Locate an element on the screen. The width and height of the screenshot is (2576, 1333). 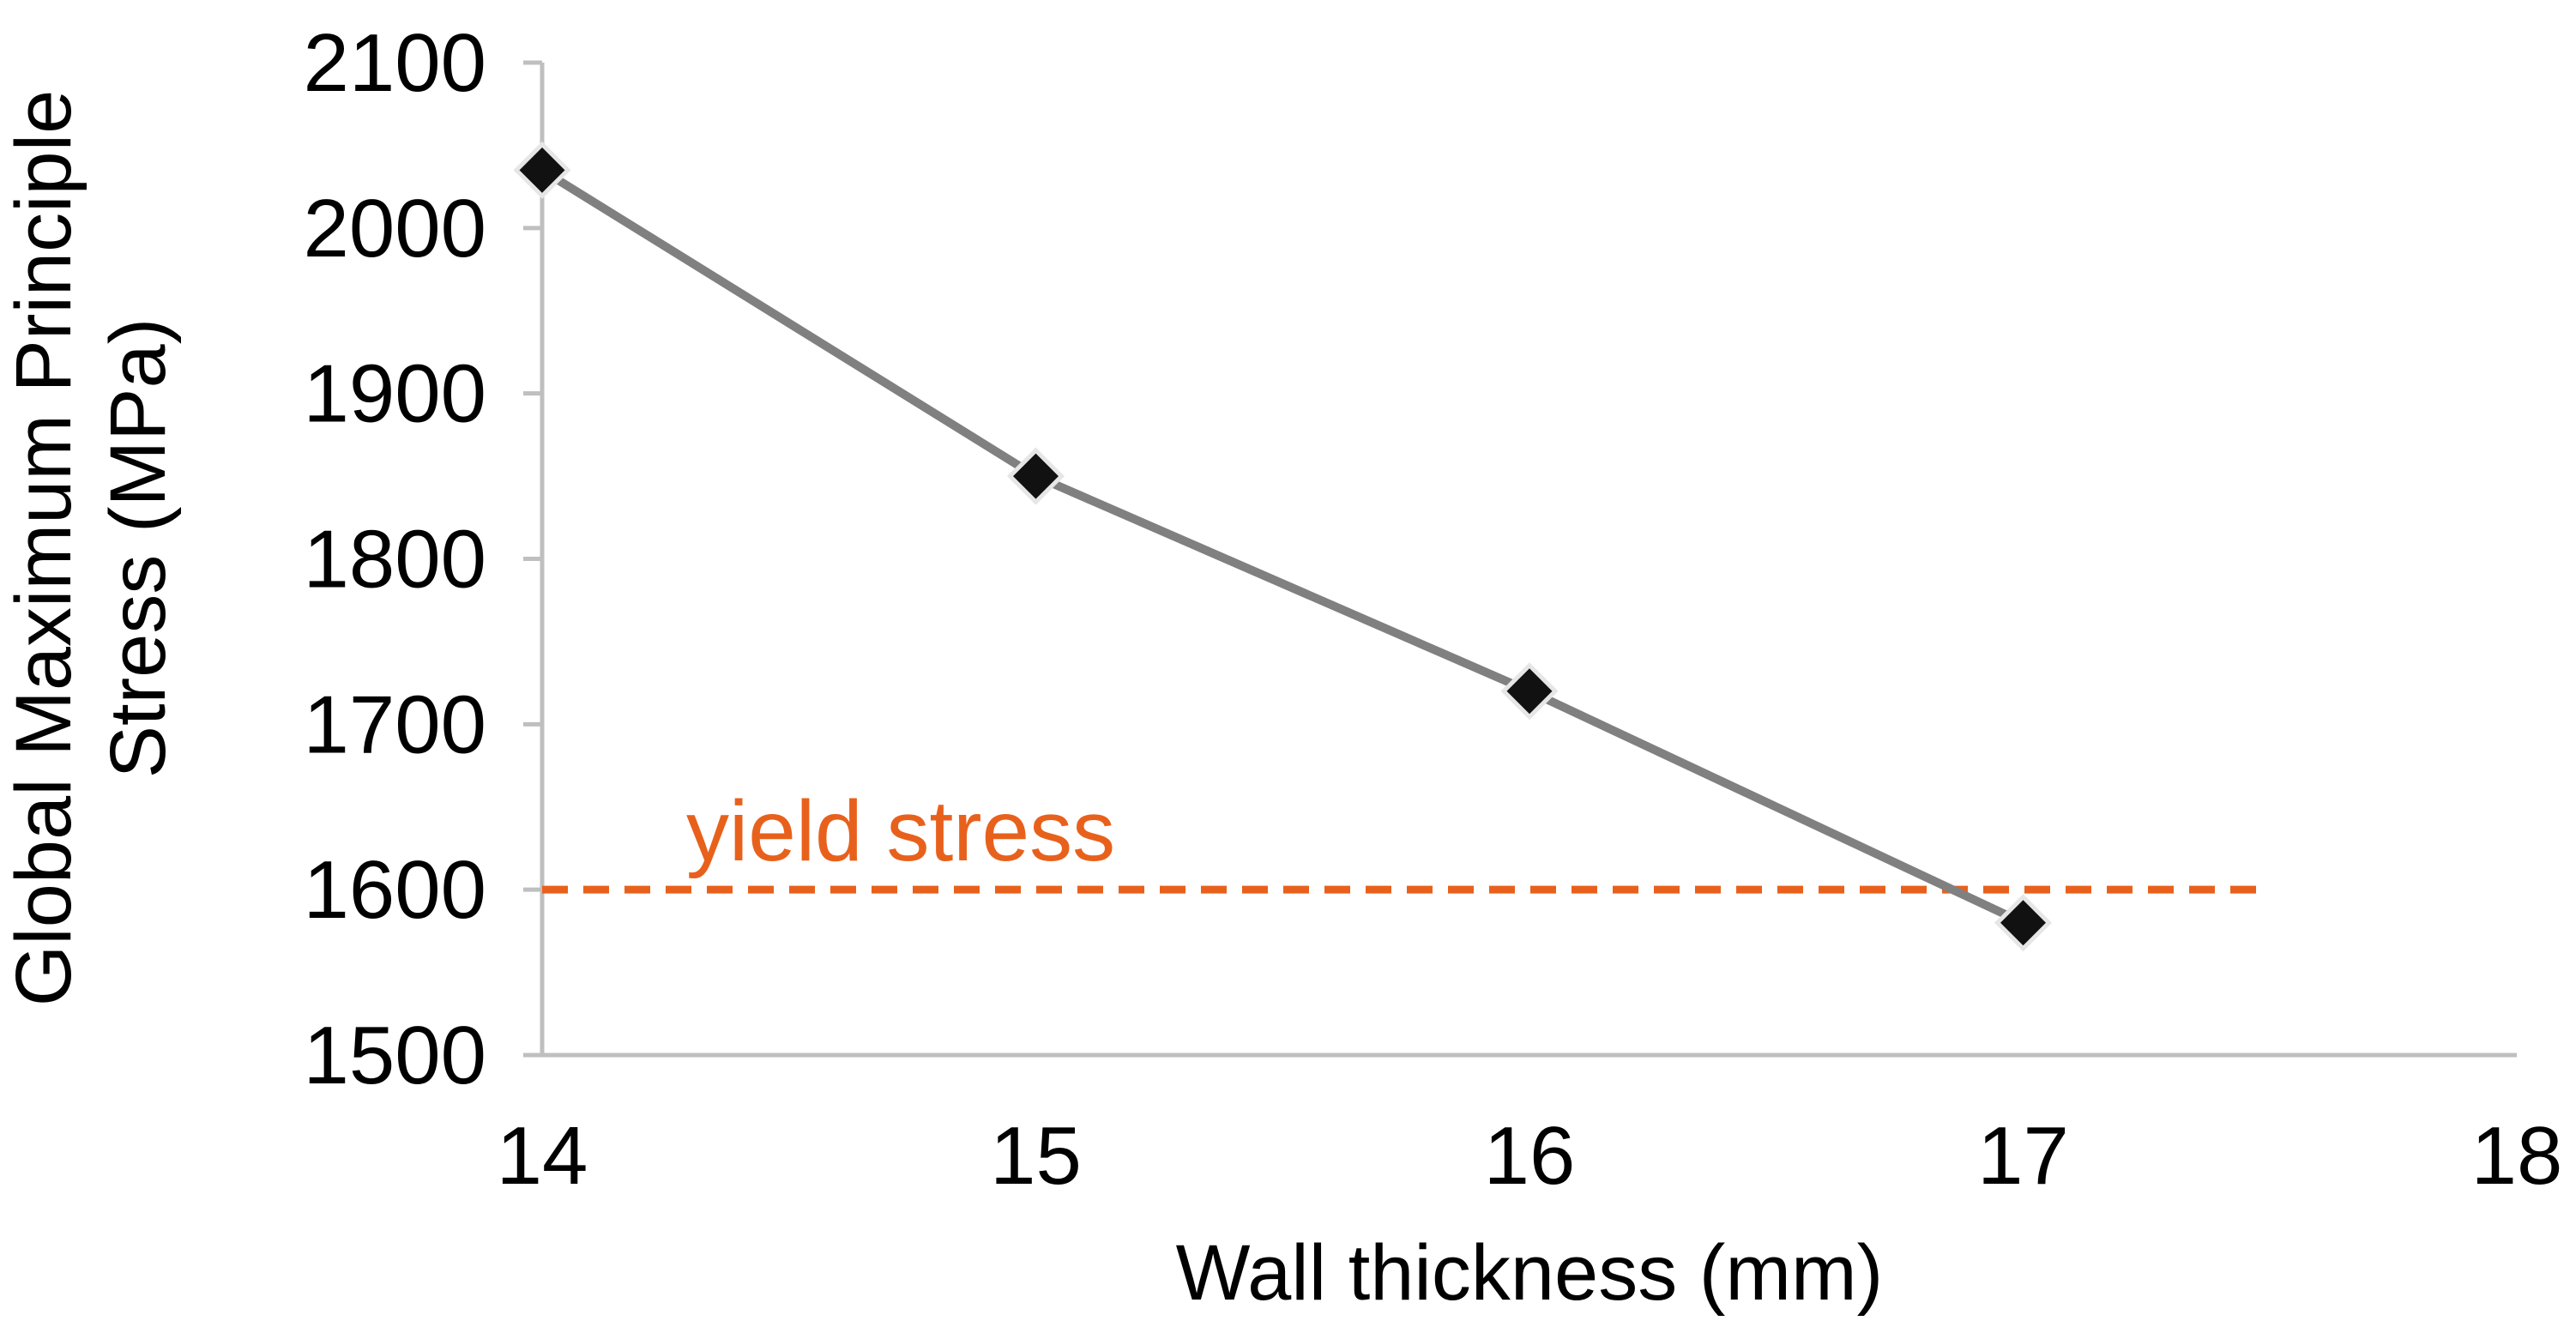
y-axis-tick-label: 1800 is located at coordinates (394, 560).